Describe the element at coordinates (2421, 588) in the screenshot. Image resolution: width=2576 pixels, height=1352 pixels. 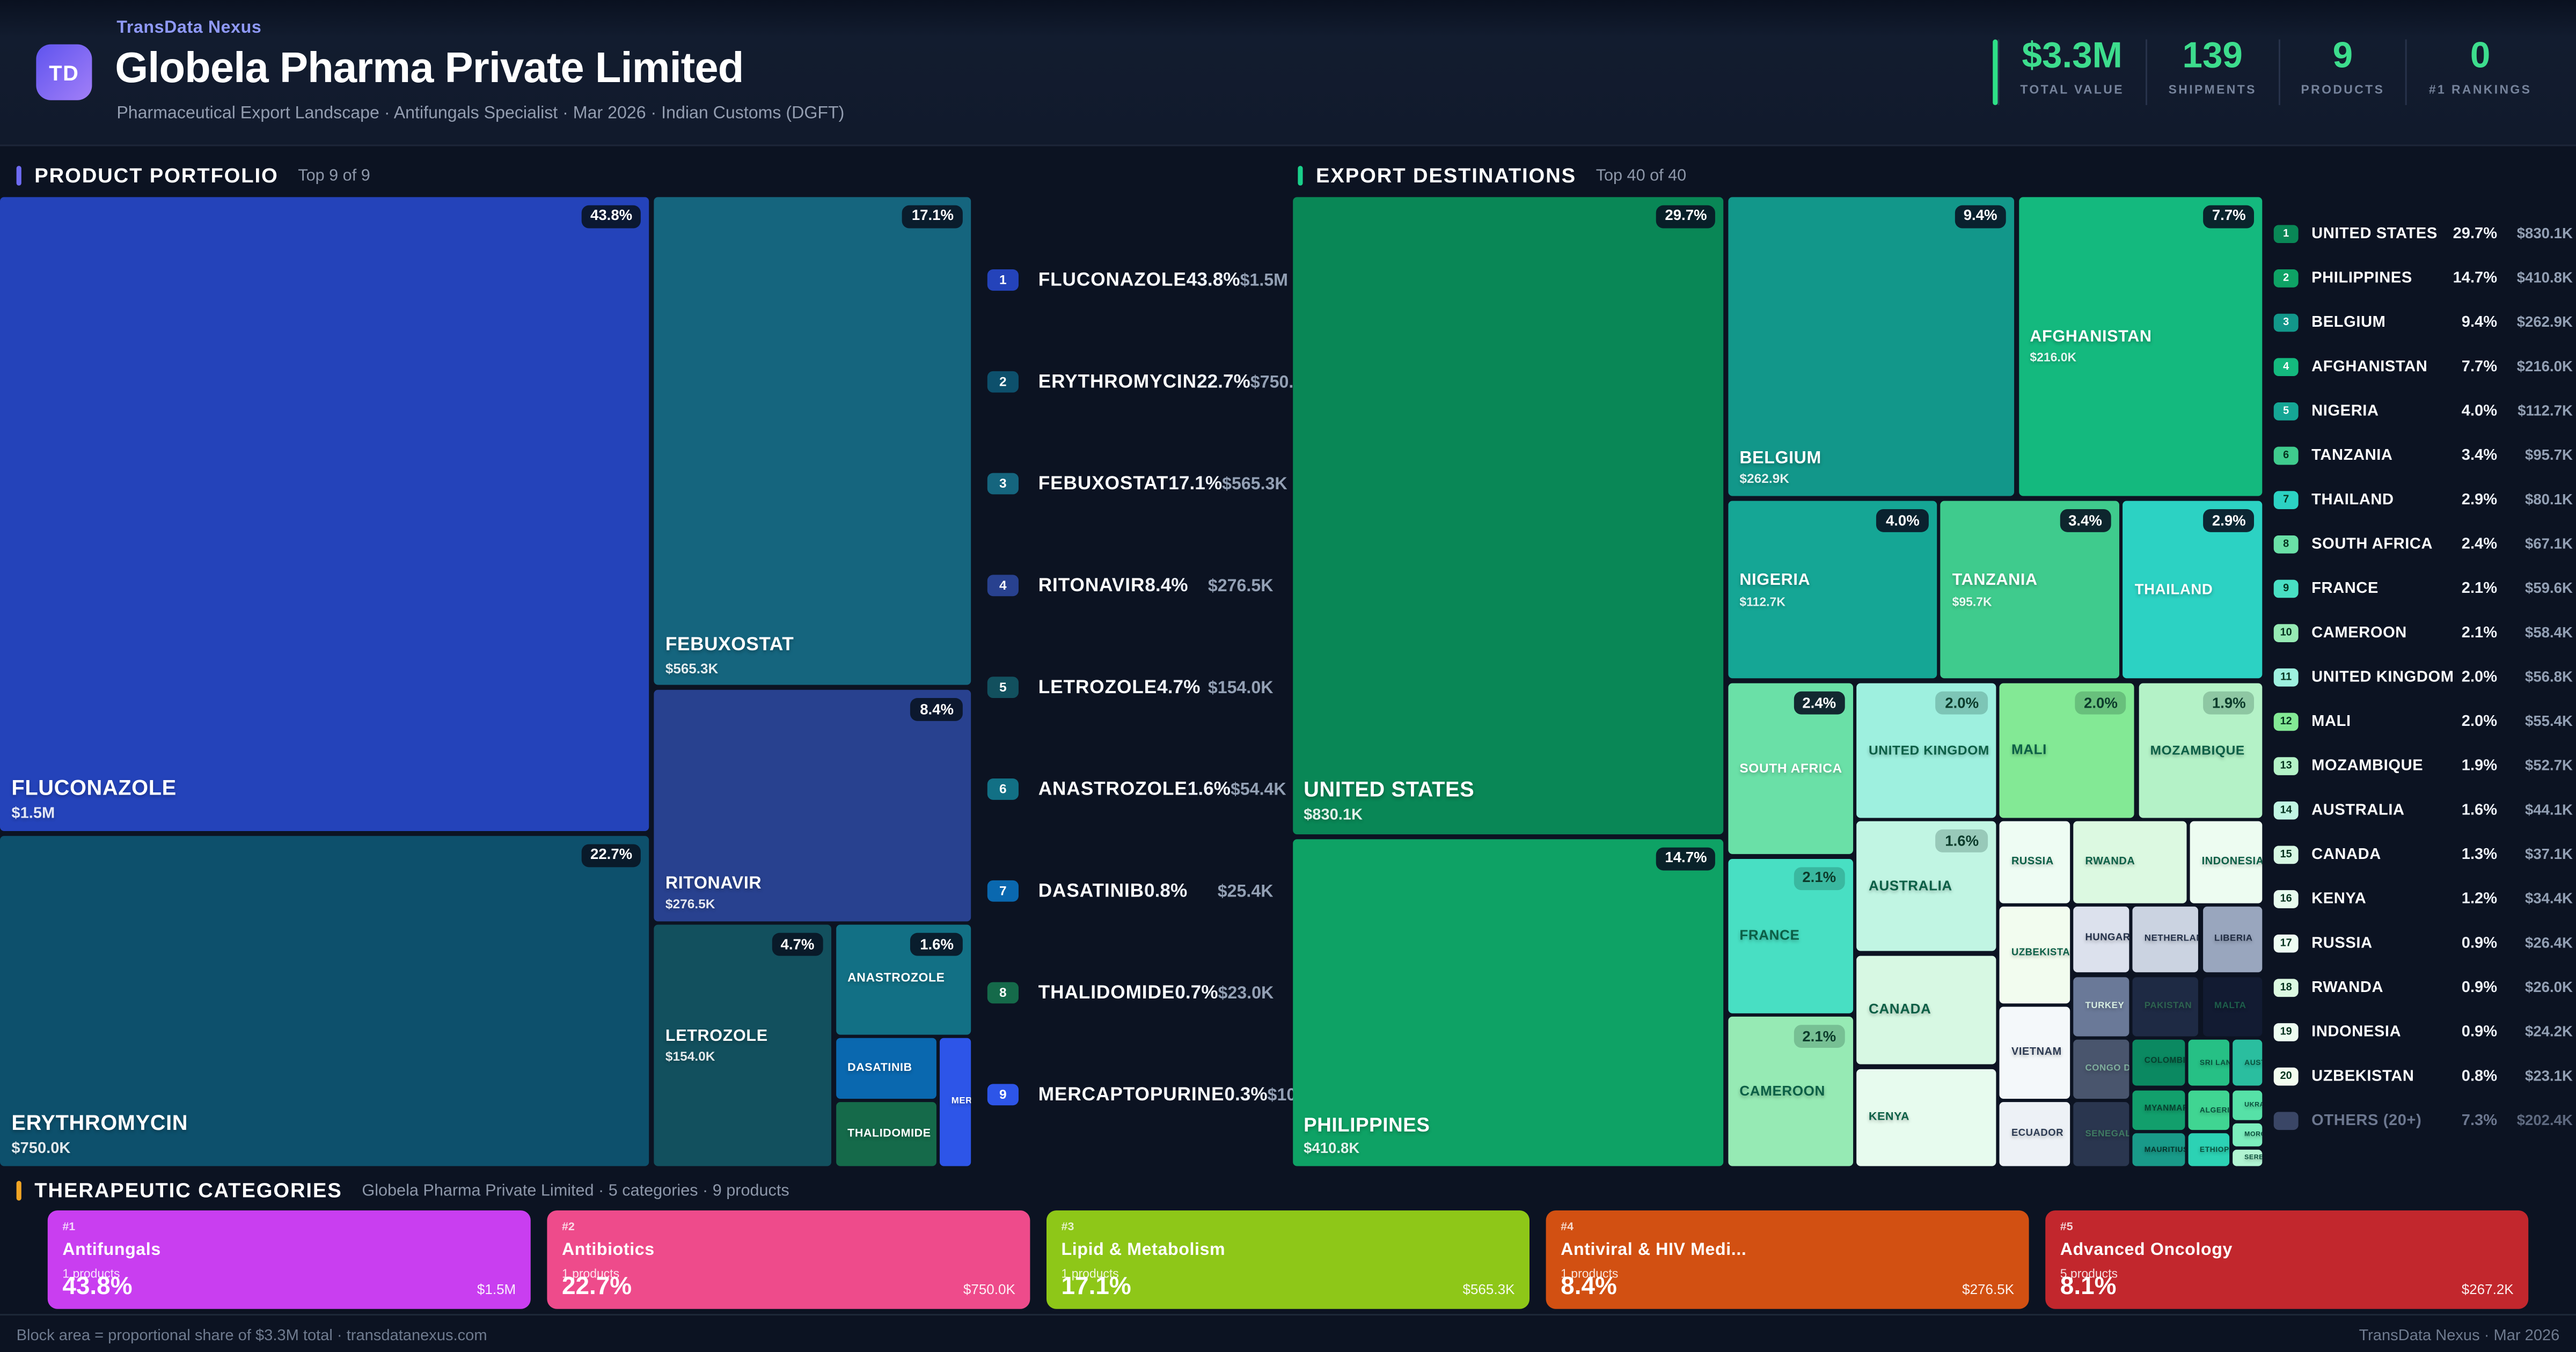
I see `list-row-france: 9 FRANCE 2.1% $59.6K` at that location.